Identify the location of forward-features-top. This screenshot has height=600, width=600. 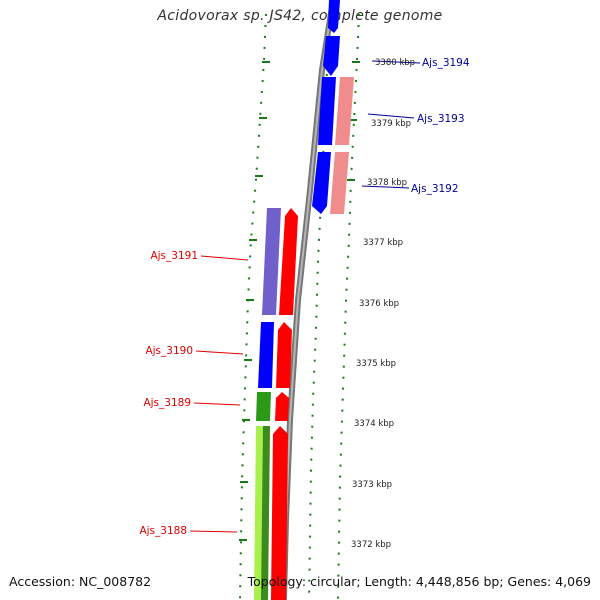
(333, 107).